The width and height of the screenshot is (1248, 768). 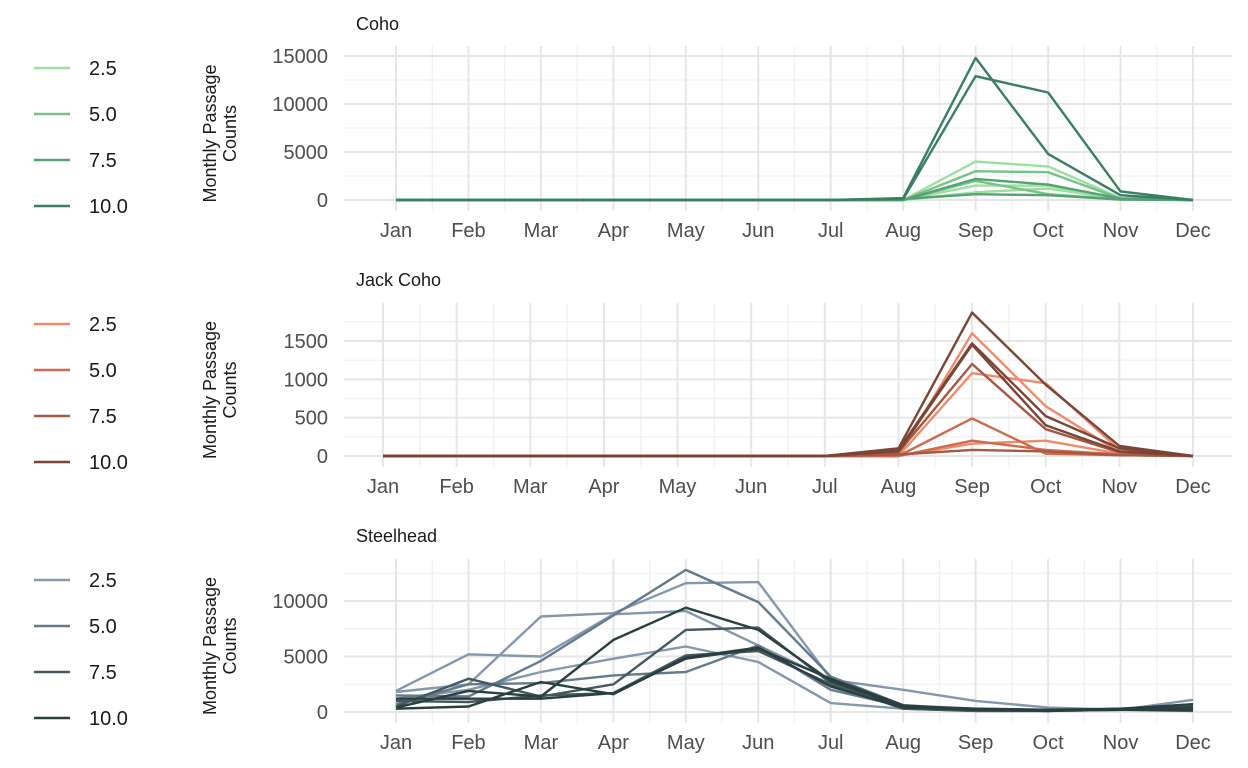 I want to click on panel-title: Coho, so click(x=377, y=24).